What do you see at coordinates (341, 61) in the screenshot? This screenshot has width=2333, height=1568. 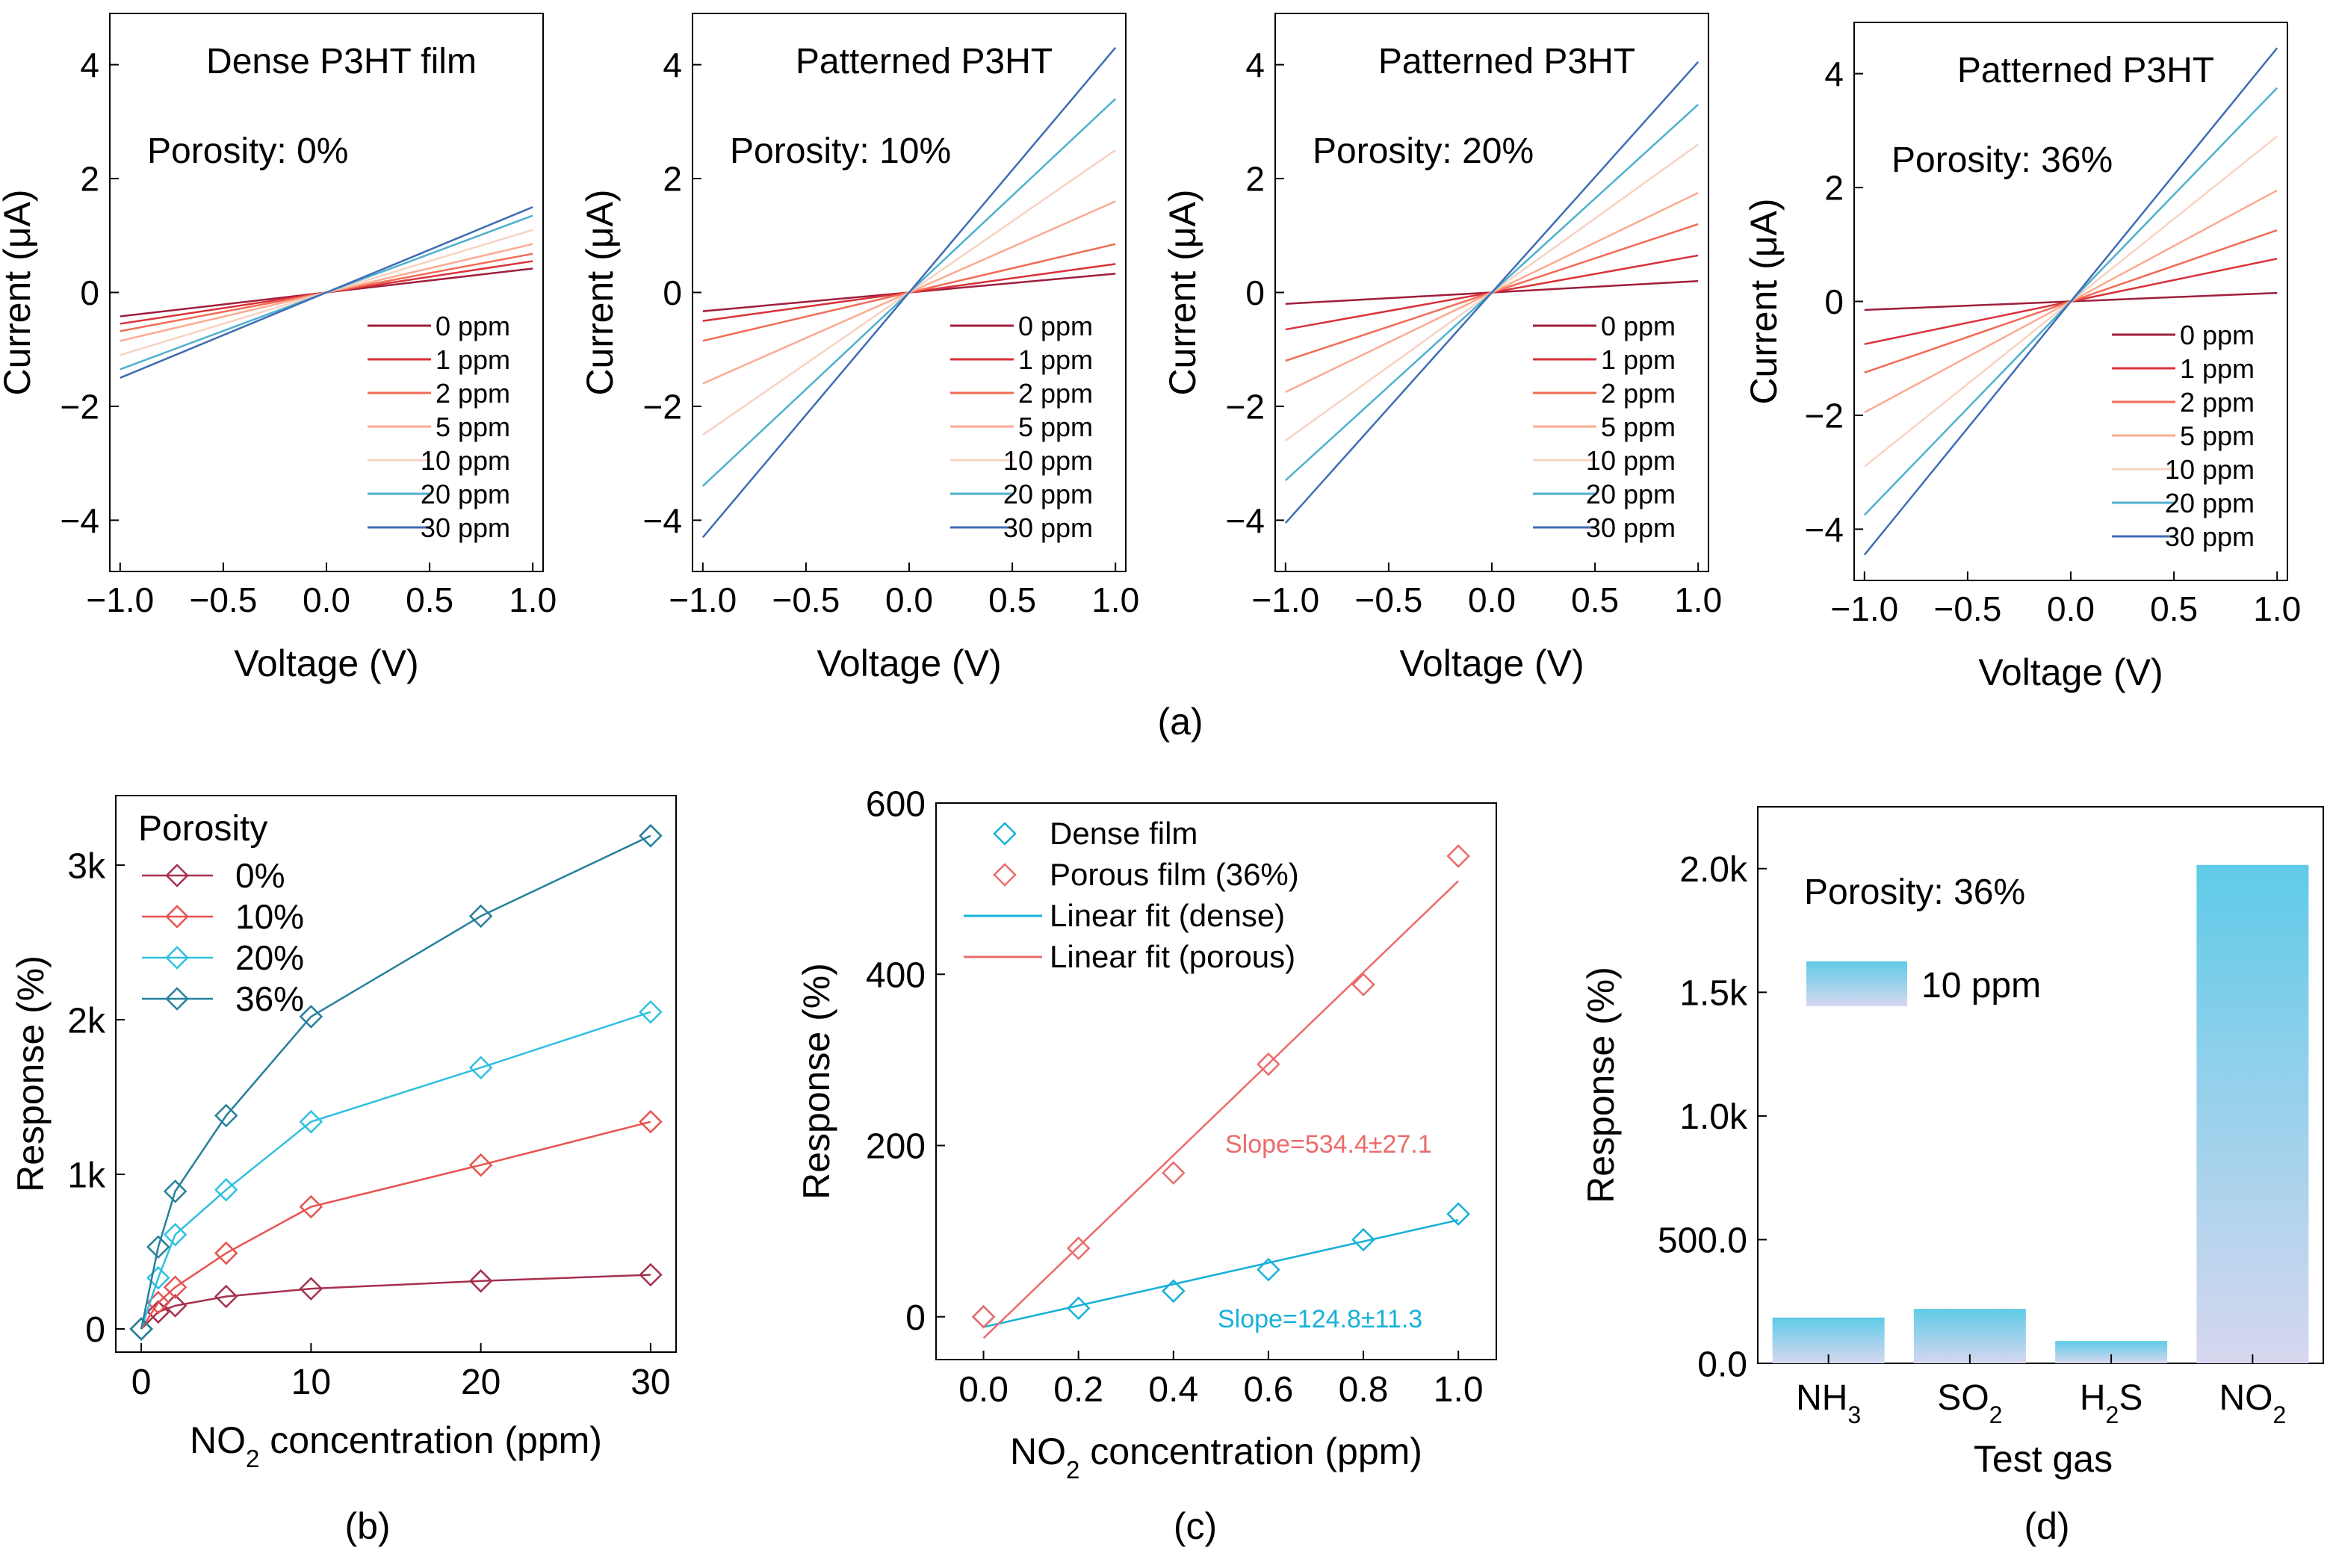 I see `panel-title: Dense P3HT film` at bounding box center [341, 61].